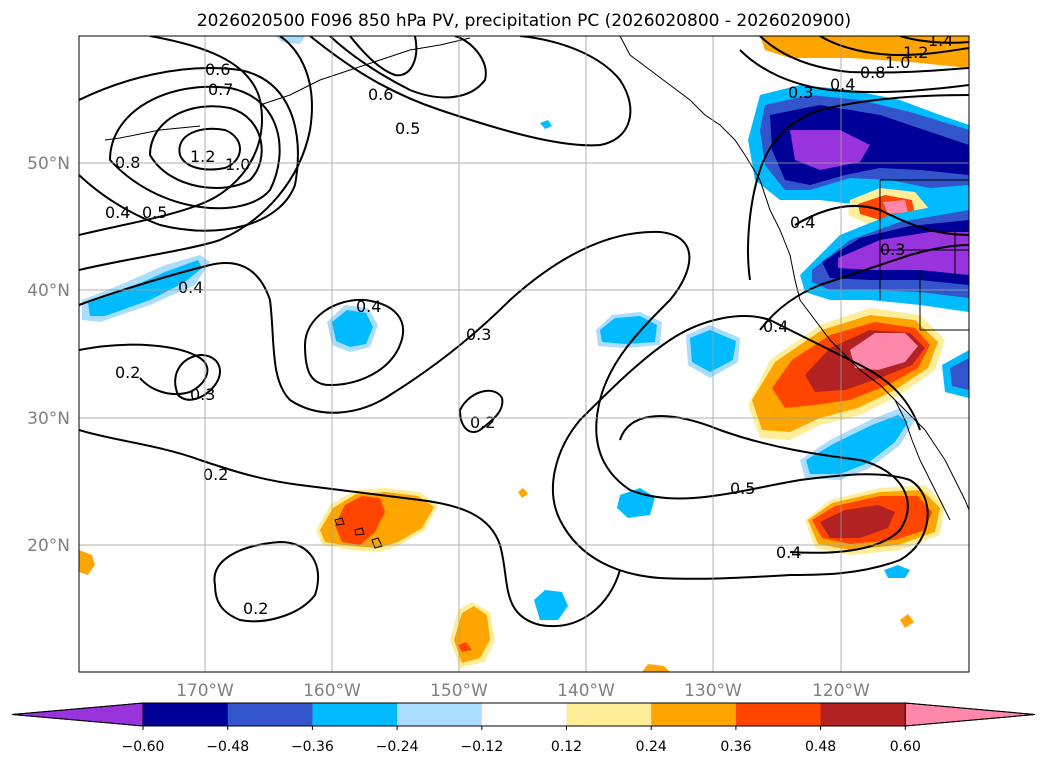 This screenshot has height=765, width=1047. What do you see at coordinates (197, 377) in the screenshot?
I see `contour-0.3-small-loop` at bounding box center [197, 377].